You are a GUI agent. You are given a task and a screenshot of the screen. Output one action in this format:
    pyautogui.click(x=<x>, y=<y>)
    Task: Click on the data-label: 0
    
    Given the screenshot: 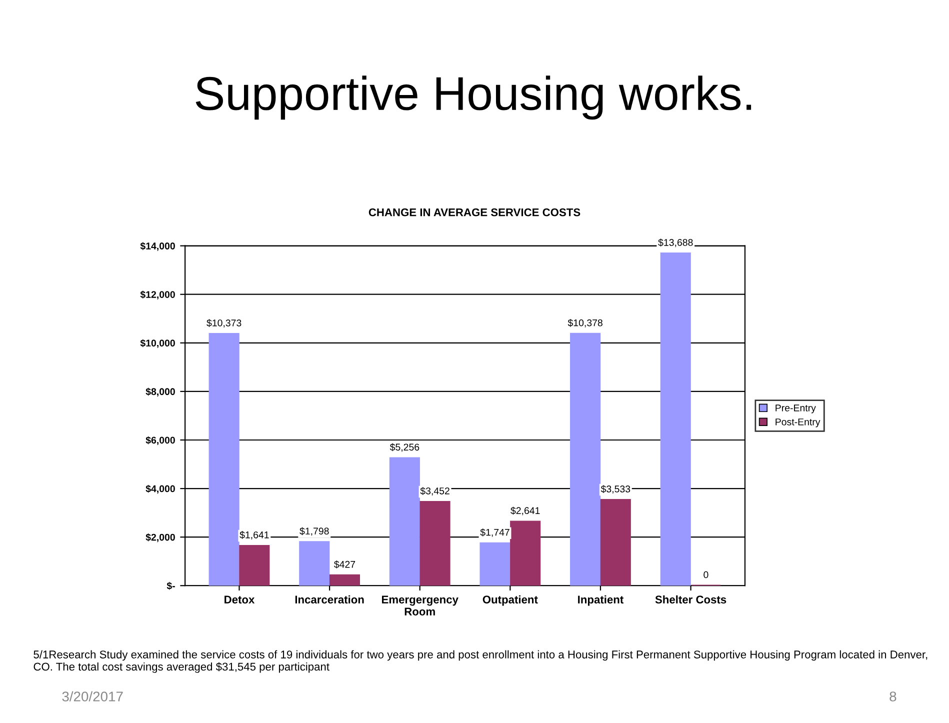 What is the action you would take?
    pyautogui.click(x=706, y=574)
    